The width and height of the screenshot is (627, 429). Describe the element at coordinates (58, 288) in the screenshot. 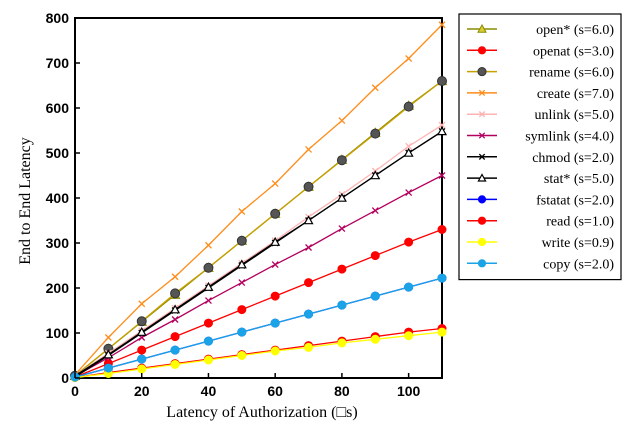

I see `y-tick-label: 200` at that location.